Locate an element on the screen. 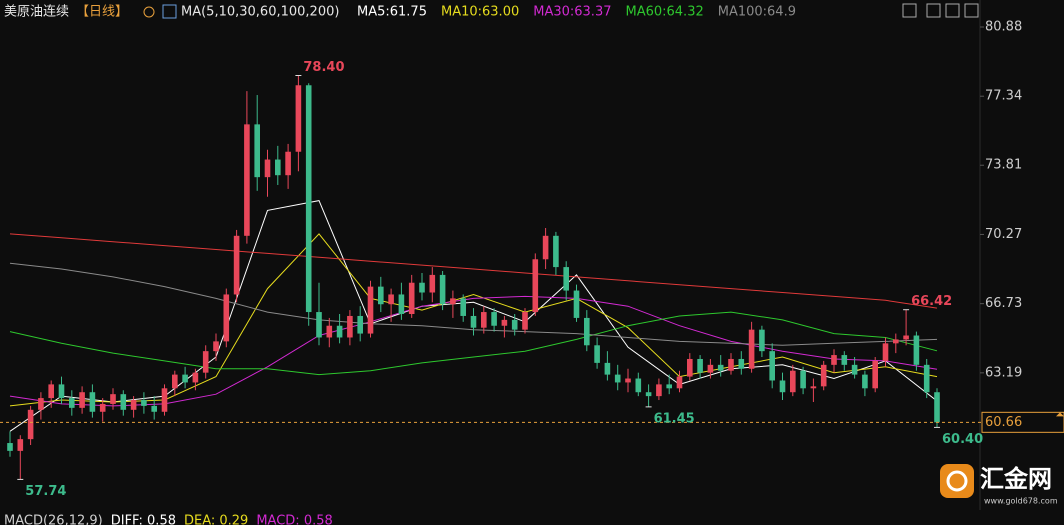  annotation: 57.74 is located at coordinates (45, 491).